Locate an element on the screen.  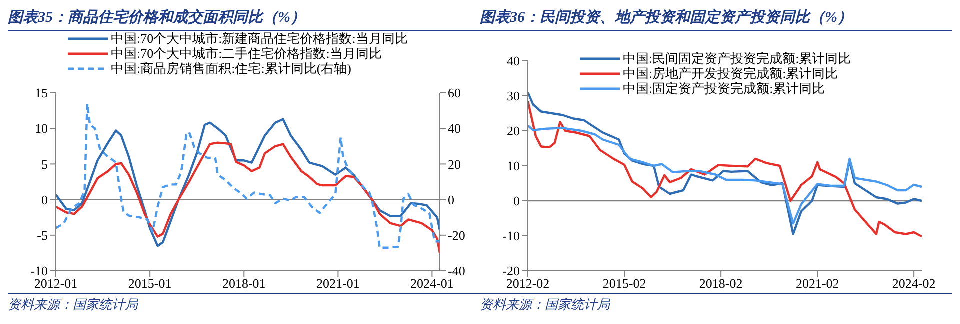
chart-title: 图表35：商品住宅价格和成交面积同比（%） is located at coordinates (244, 19).